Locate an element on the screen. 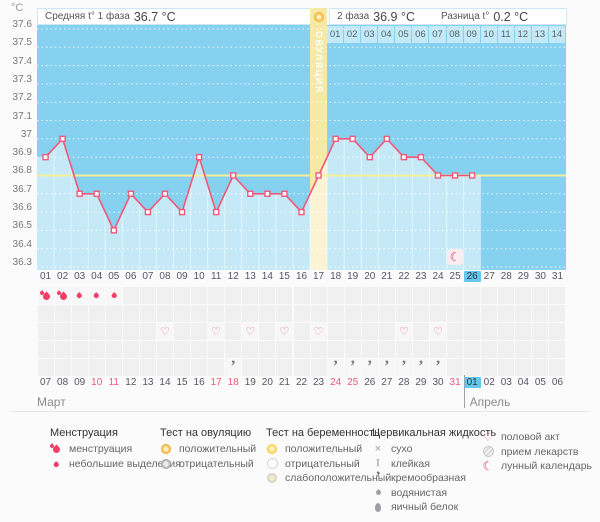 Image resolution: width=600 pixels, height=522 pixels. calendar-date-label: 17 is located at coordinates (216, 382).